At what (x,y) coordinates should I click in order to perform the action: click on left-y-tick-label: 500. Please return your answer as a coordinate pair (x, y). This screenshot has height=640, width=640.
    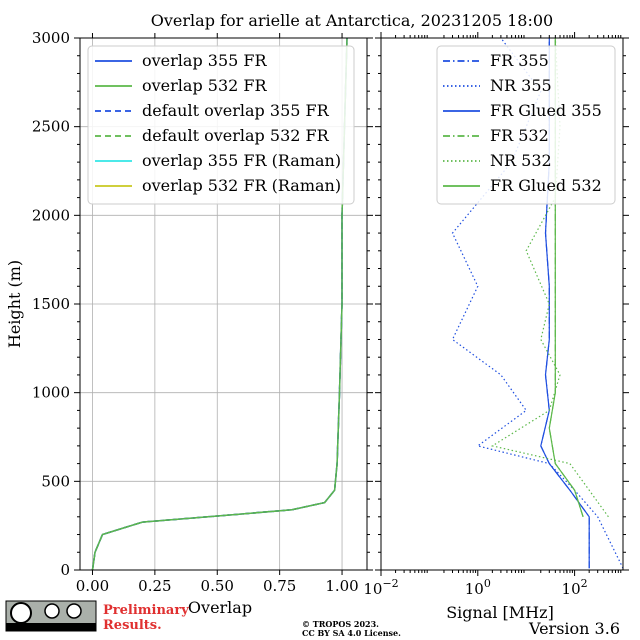
    Looking at the image, I should click on (55, 481).